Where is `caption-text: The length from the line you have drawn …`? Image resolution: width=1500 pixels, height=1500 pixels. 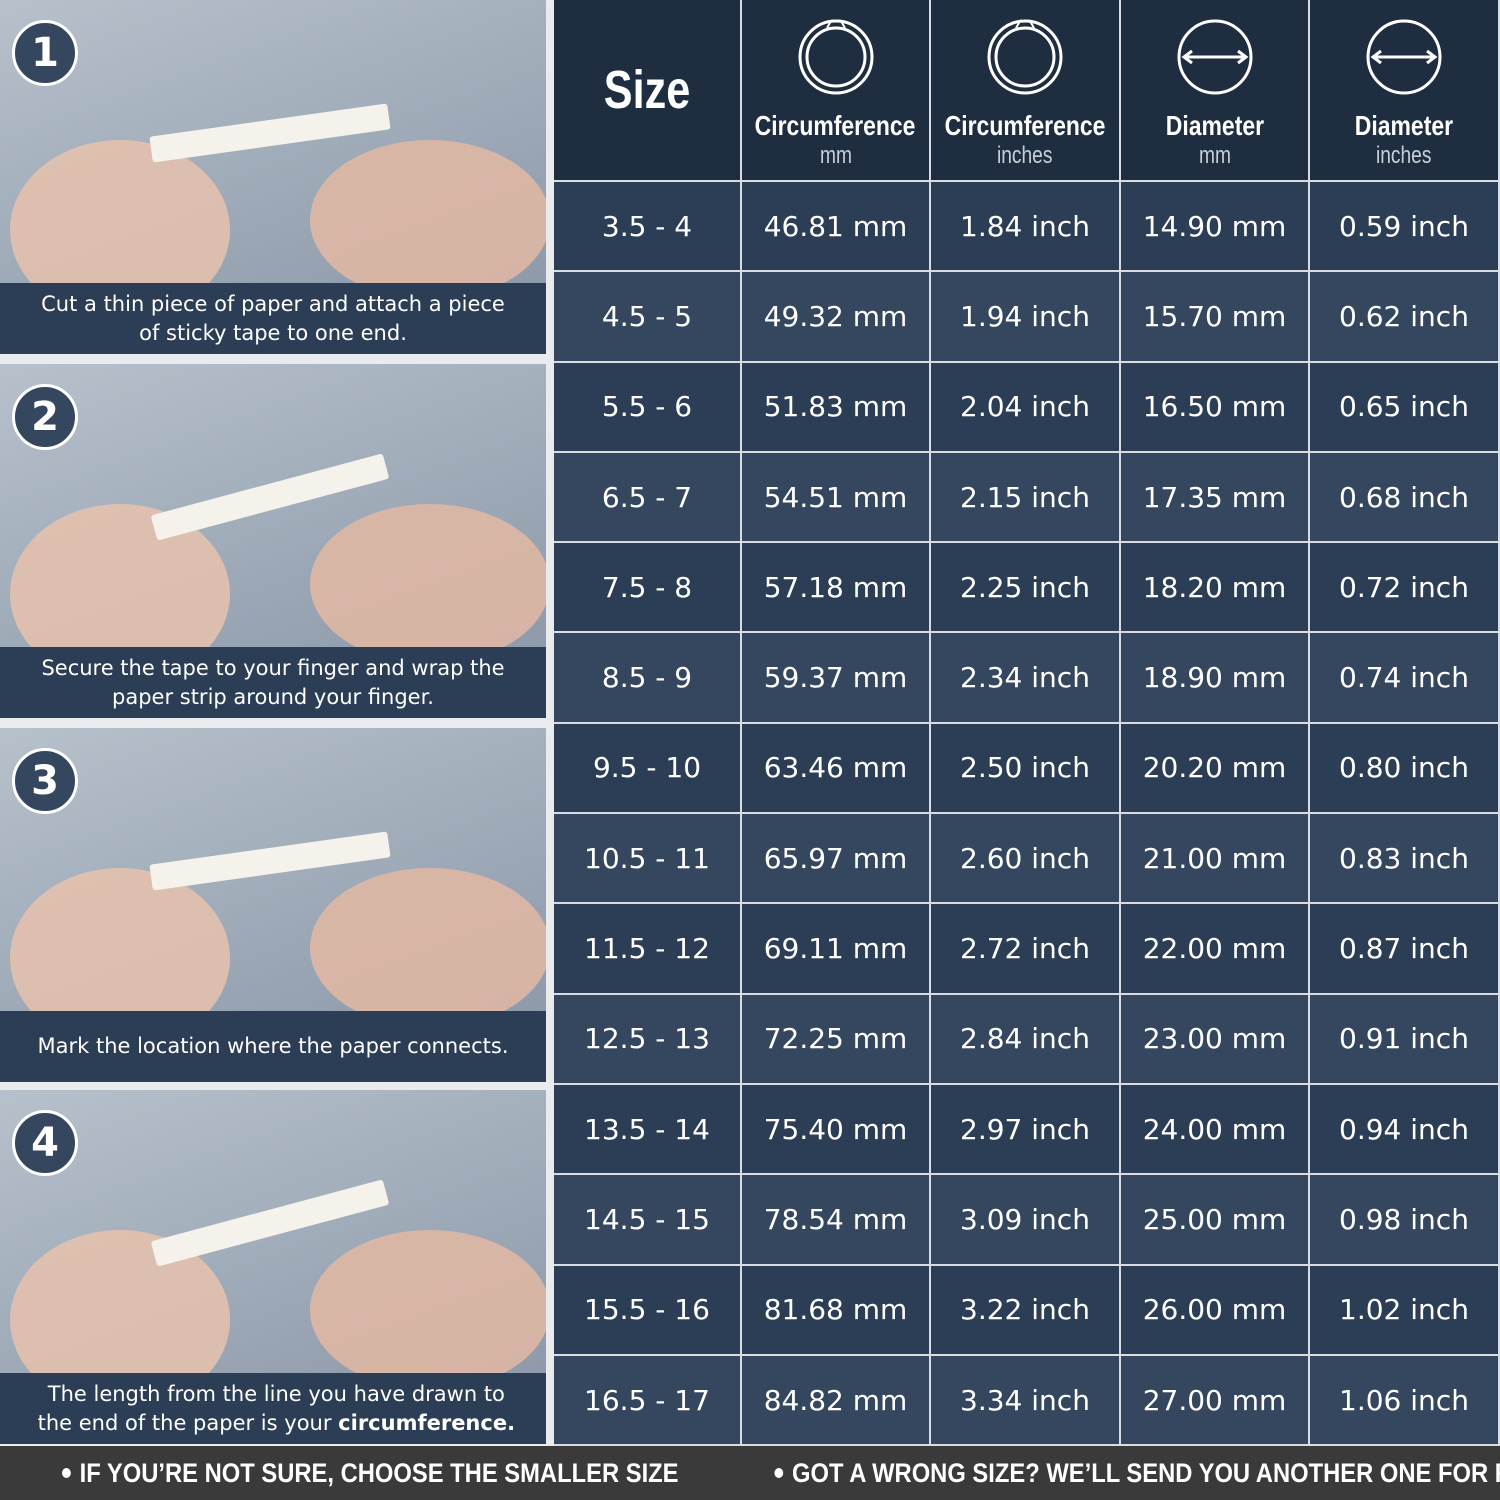 caption-text: The length from the line you have drawn … is located at coordinates (271, 1408).